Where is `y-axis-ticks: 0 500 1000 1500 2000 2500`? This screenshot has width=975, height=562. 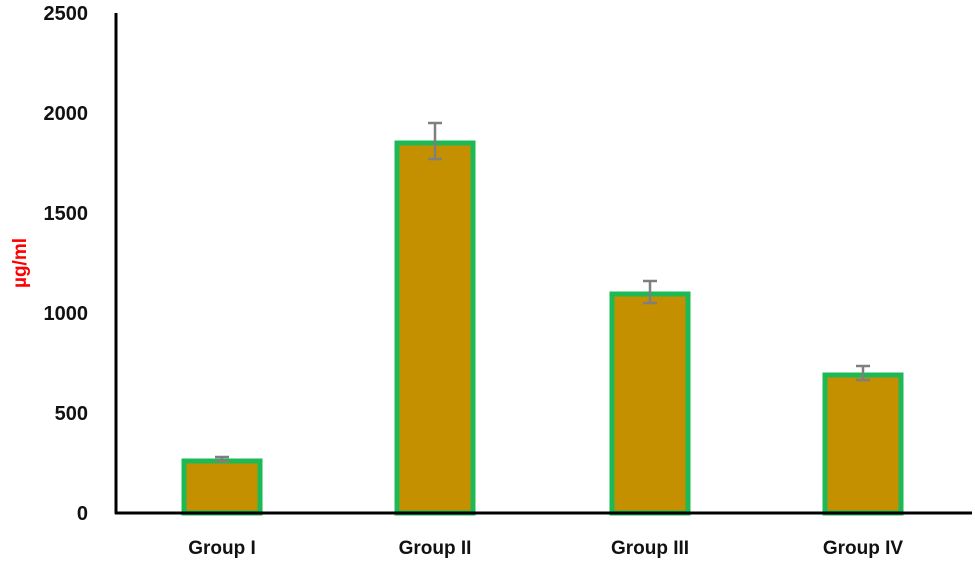
y-axis-ticks: 0 500 1000 1500 2000 2500 is located at coordinates (66, 264).